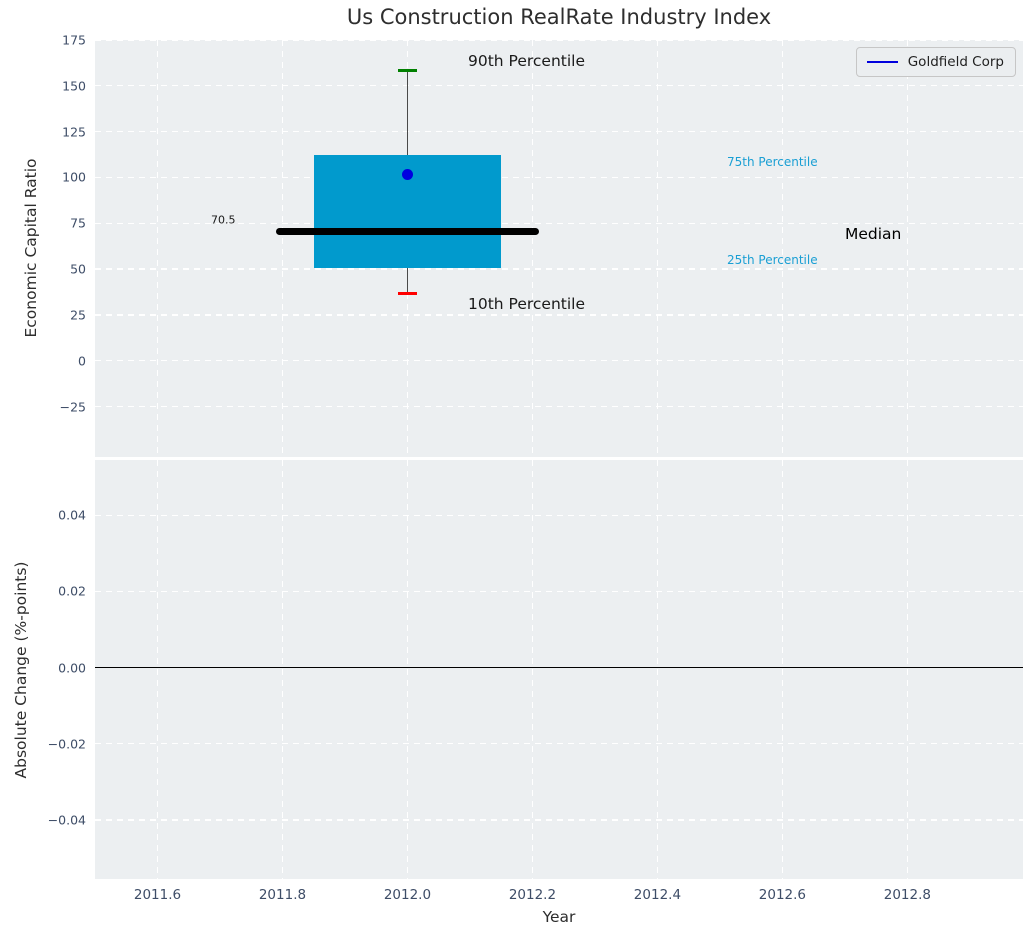  What do you see at coordinates (282, 895) in the screenshot?
I see `x-tick-label: 2011.8` at bounding box center [282, 895].